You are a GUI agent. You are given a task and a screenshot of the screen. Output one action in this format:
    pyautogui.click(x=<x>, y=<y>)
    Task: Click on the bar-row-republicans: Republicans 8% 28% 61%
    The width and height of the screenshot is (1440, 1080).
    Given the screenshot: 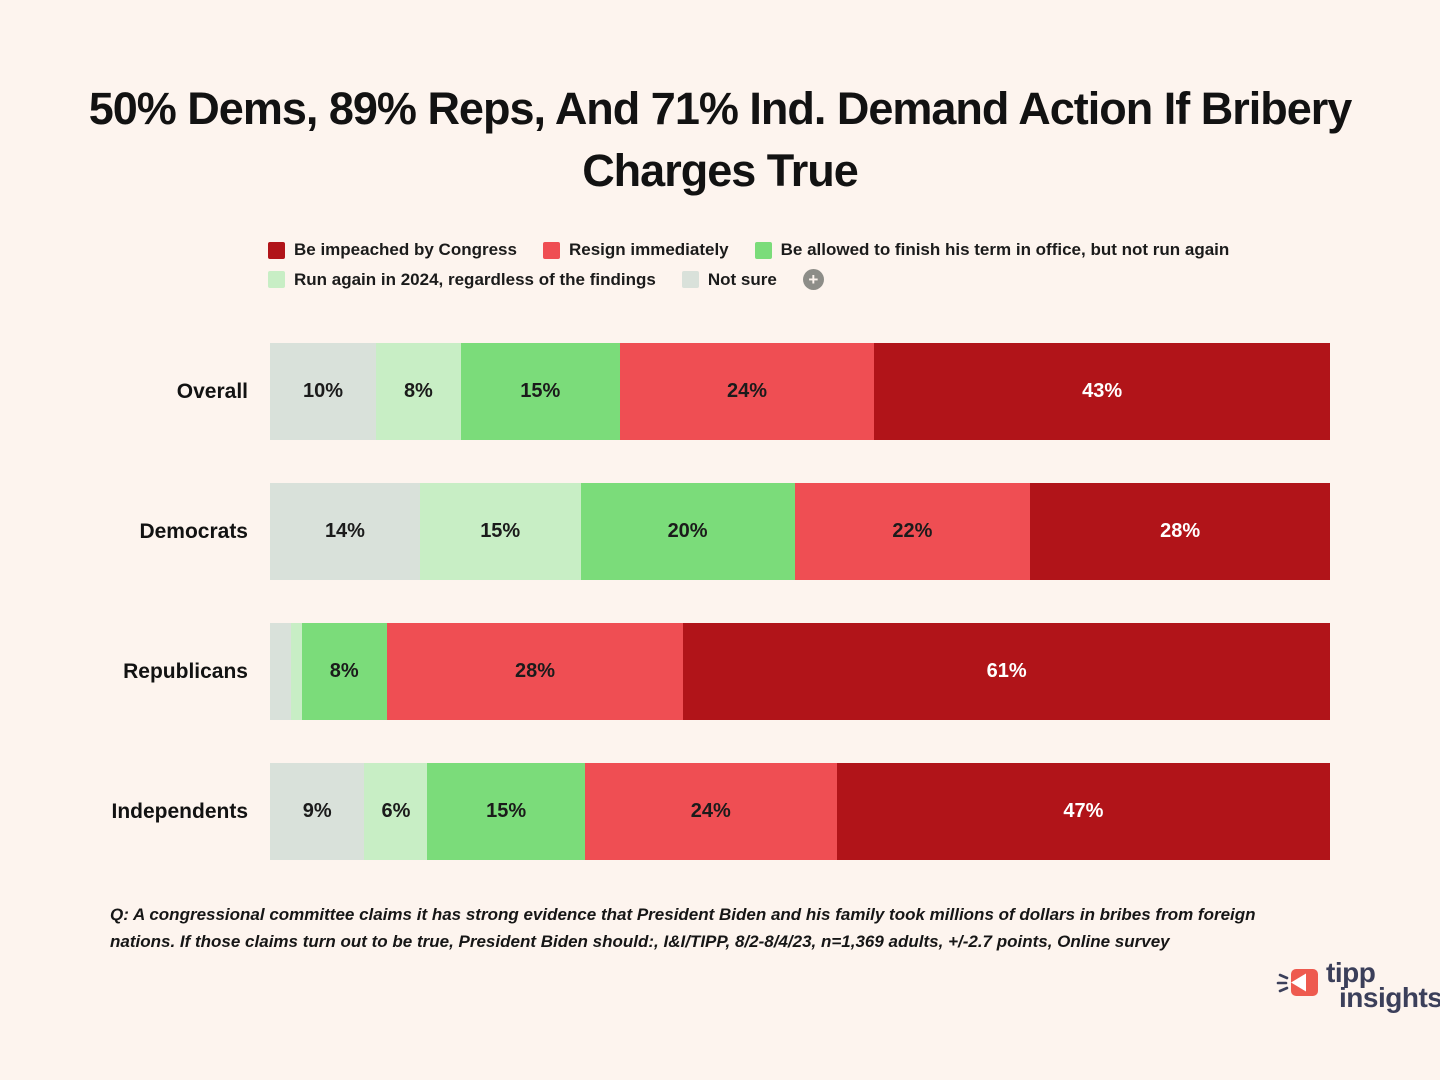 What is the action you would take?
    pyautogui.click(x=665, y=671)
    